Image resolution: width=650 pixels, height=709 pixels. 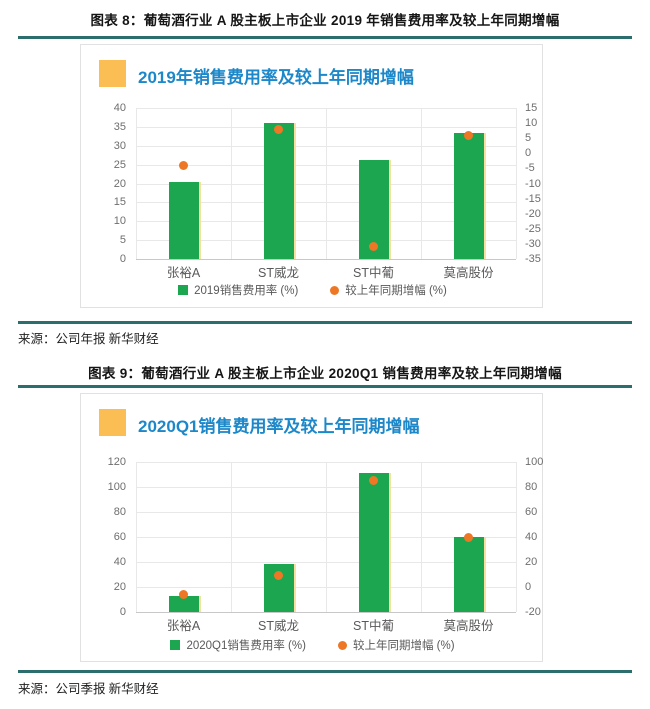 I want to click on figure9-source: 来源：公司季报 新华财经, so click(x=88, y=689).